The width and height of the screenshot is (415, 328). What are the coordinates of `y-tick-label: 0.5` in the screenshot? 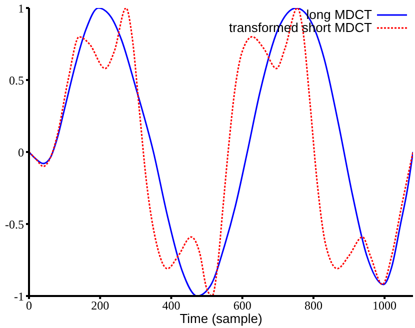 It's located at (16, 80).